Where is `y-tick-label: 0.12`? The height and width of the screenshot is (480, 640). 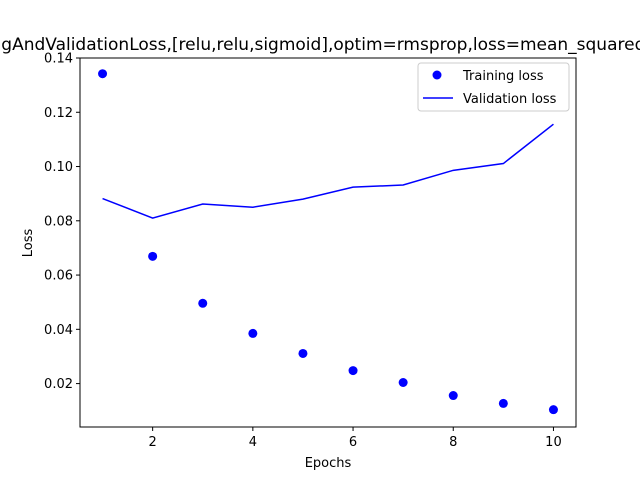
y-tick-label: 0.12 is located at coordinates (58, 113).